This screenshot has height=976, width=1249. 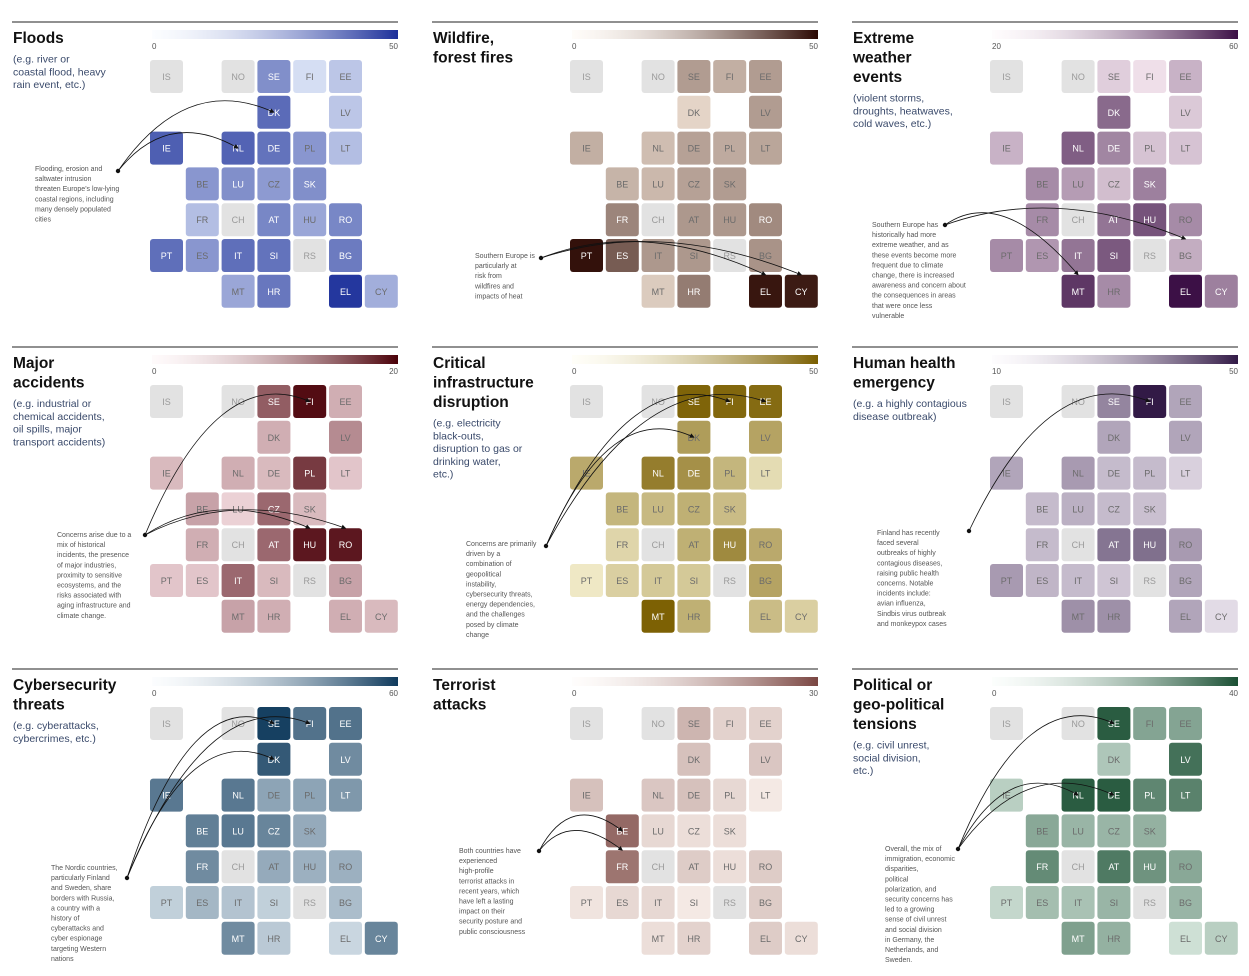 What do you see at coordinates (1078, 402) in the screenshot?
I see `tile-label-no: NO` at bounding box center [1078, 402].